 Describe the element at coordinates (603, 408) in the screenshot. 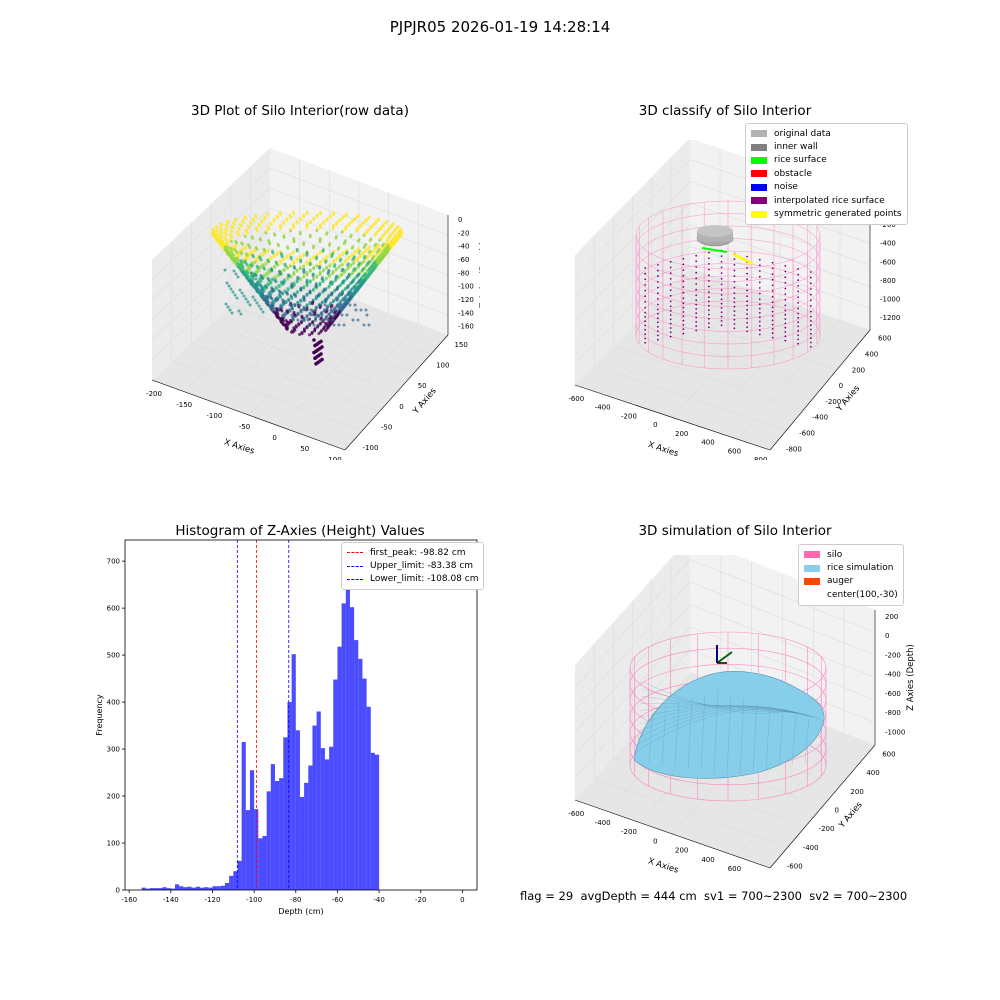

I see `x-tick-label: -400` at that location.